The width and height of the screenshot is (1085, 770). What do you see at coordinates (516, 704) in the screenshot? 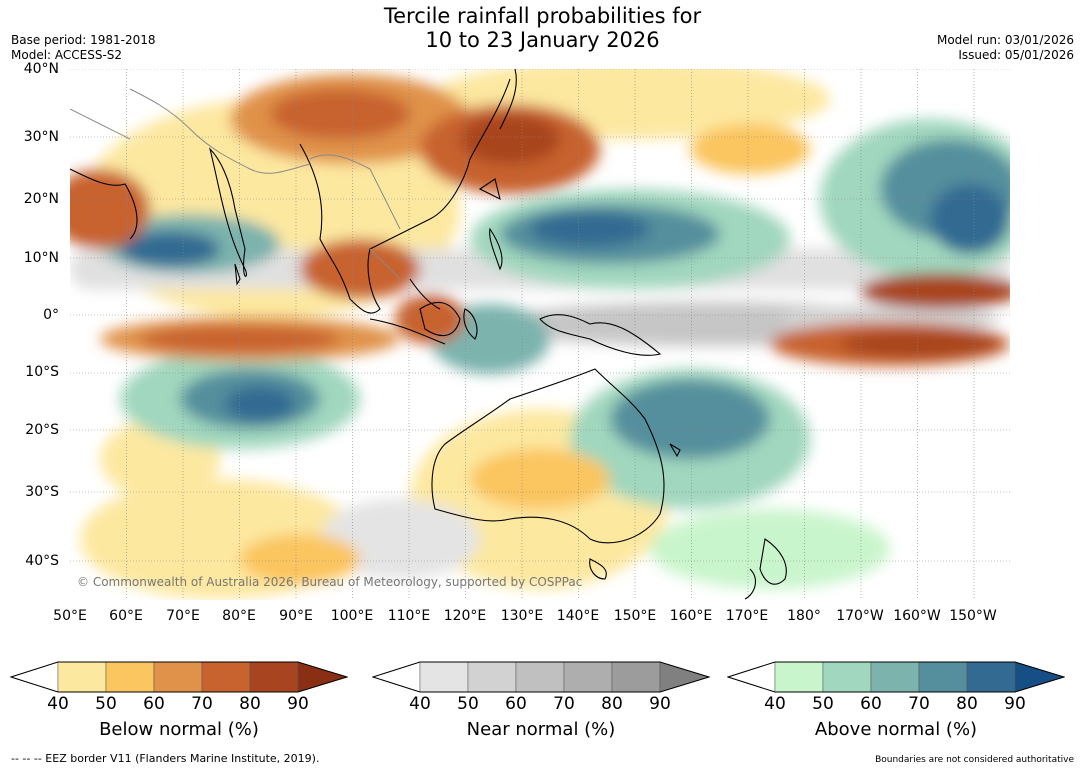
I see `cbar-near-tick-60: 60` at bounding box center [516, 704].